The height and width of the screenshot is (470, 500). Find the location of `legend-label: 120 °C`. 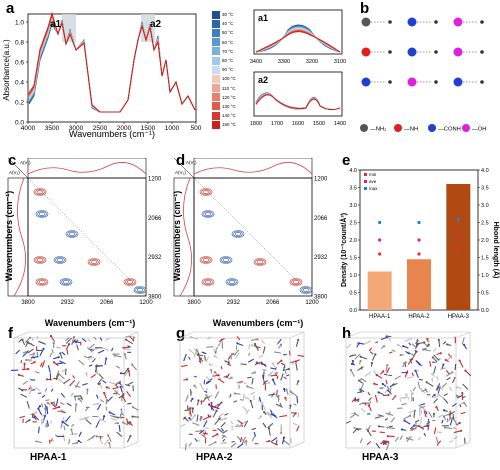

legend-label: 120 °C is located at coordinates (229, 97).